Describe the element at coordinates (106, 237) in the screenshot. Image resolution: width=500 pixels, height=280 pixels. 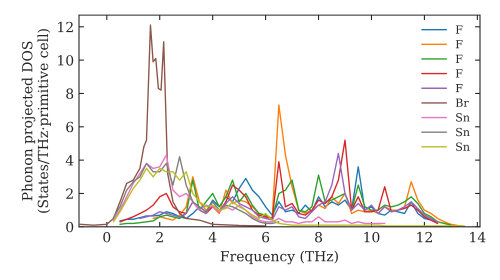
I see `x-tick-label: 0` at that location.